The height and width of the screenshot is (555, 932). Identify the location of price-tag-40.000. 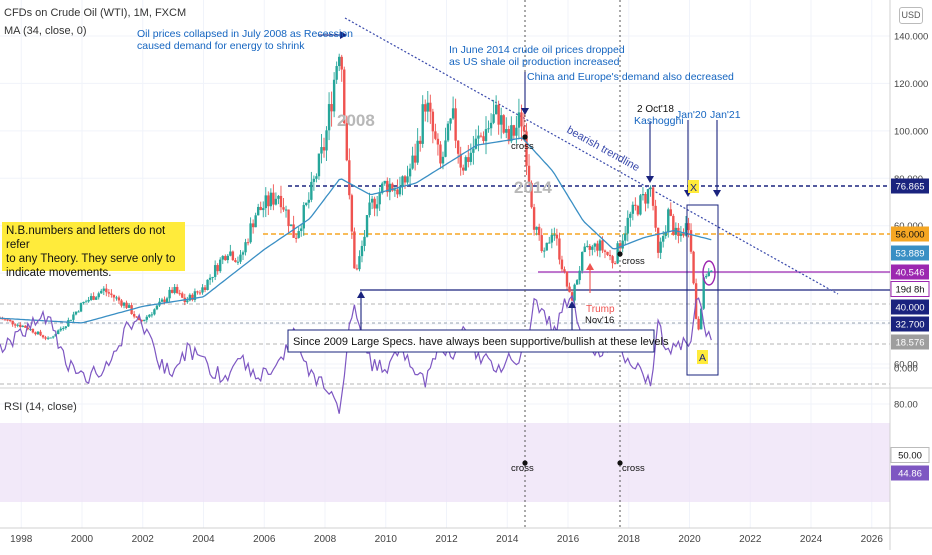
(910, 307).